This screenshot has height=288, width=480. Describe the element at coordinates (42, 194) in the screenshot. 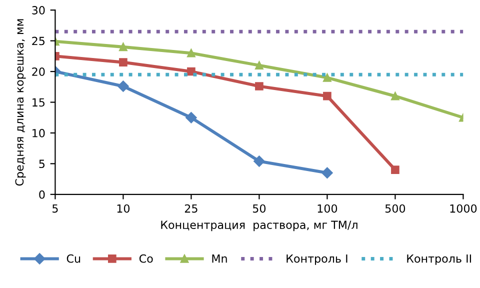

I see `y-tick-label: 0` at that location.